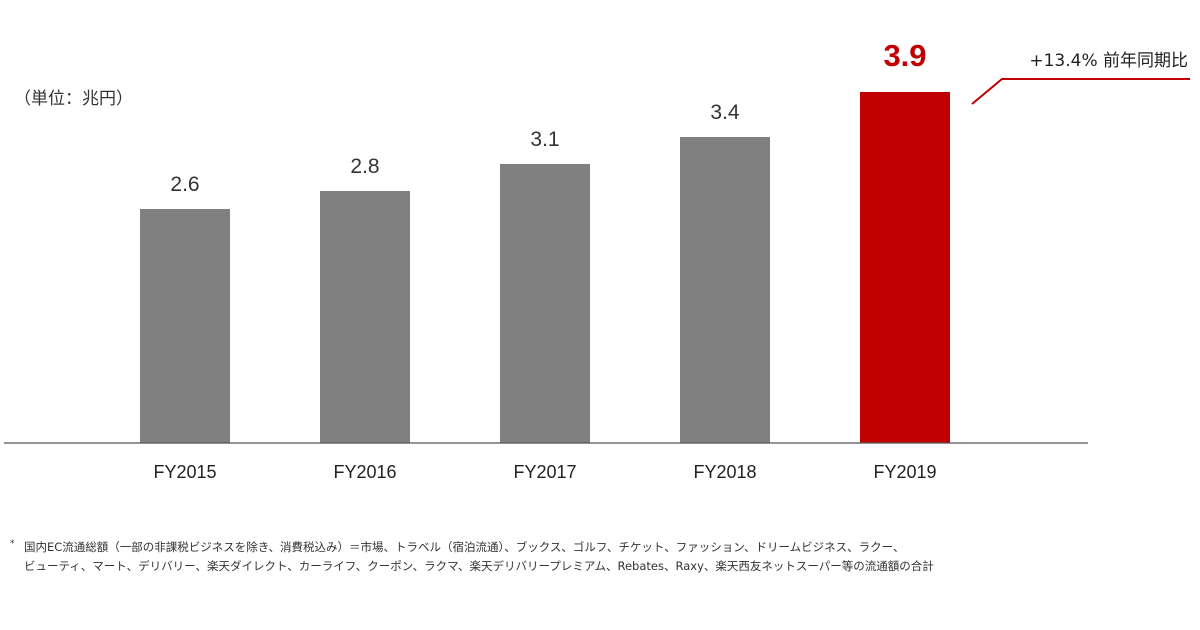  Describe the element at coordinates (904, 472) in the screenshot. I see `x-tick-label-fy2019: FY2019` at that location.